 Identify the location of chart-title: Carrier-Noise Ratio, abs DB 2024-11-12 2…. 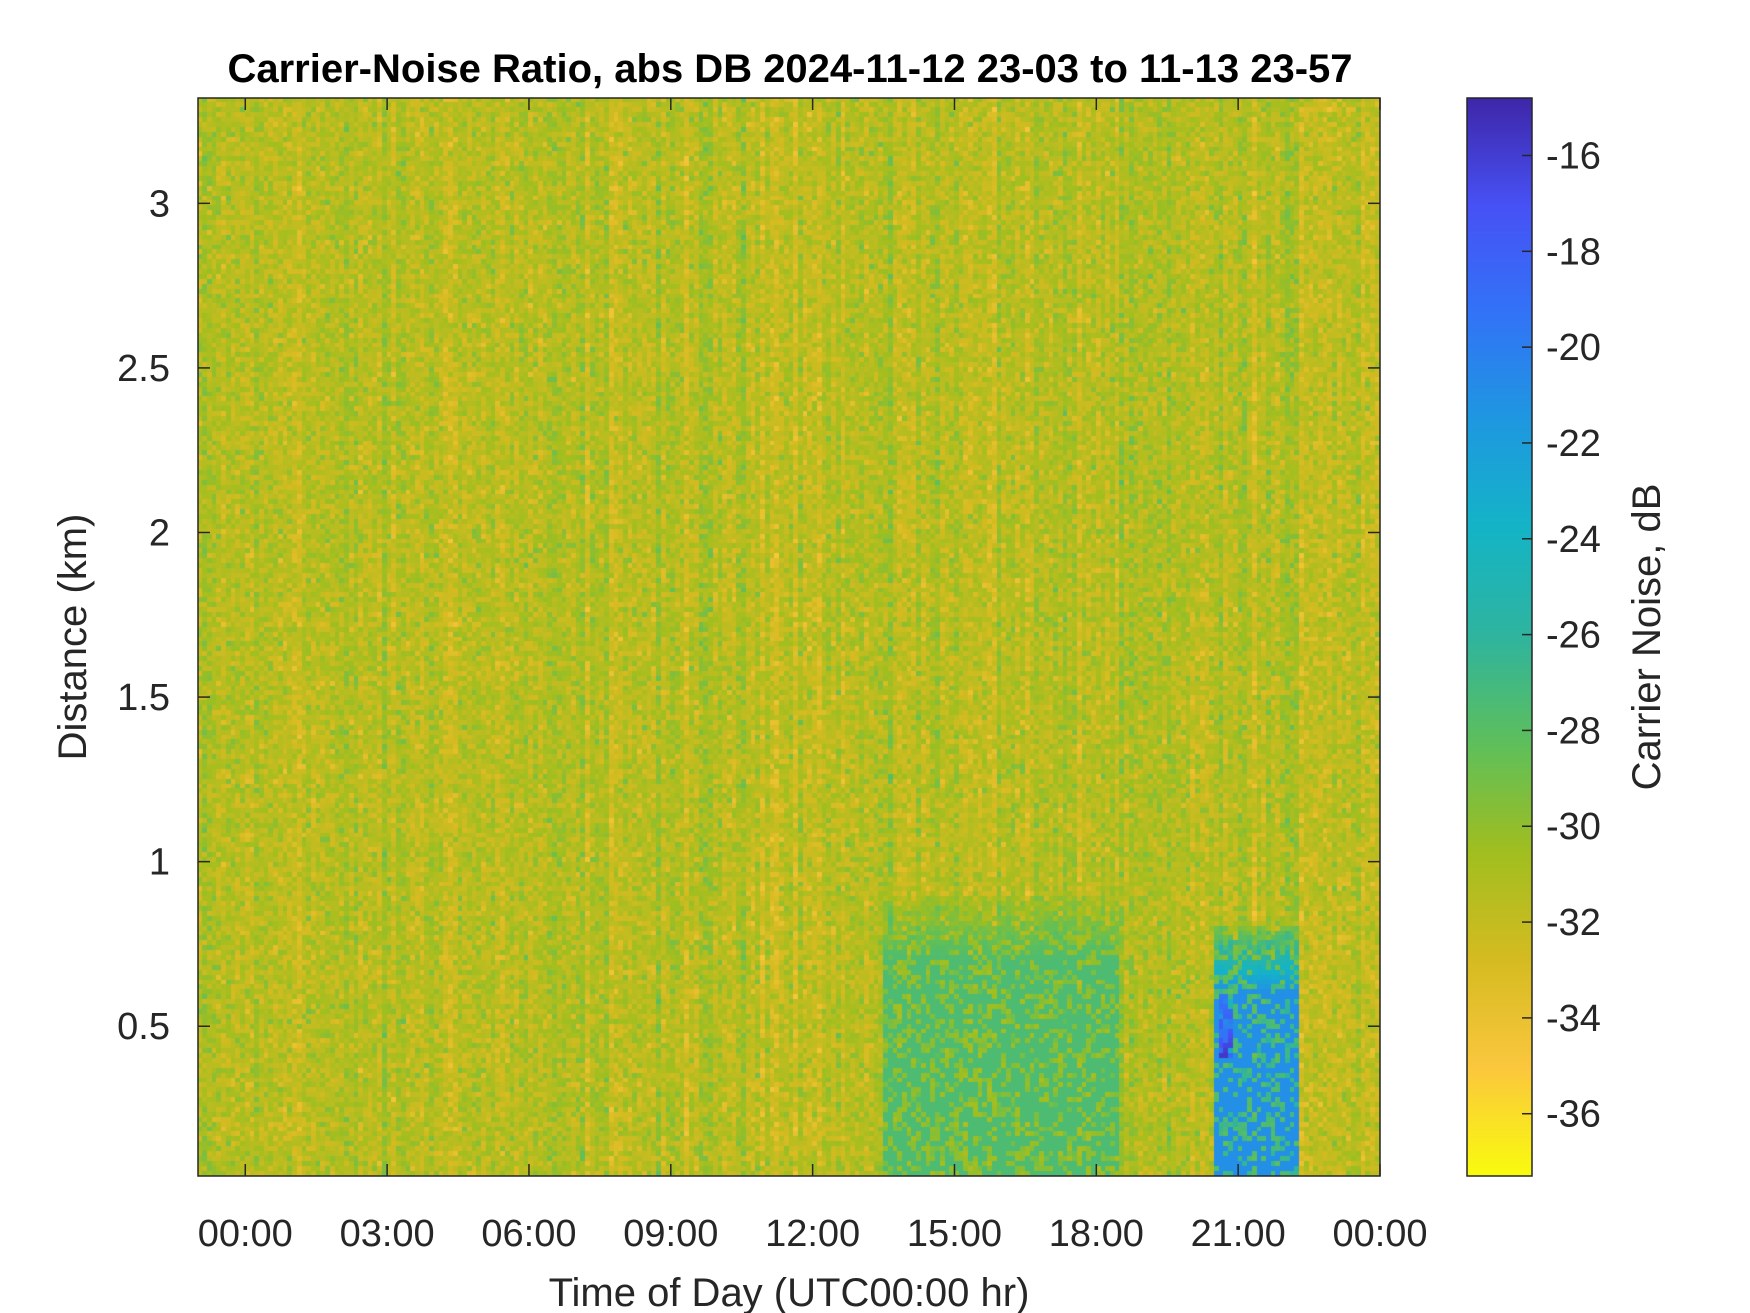
(789, 69).